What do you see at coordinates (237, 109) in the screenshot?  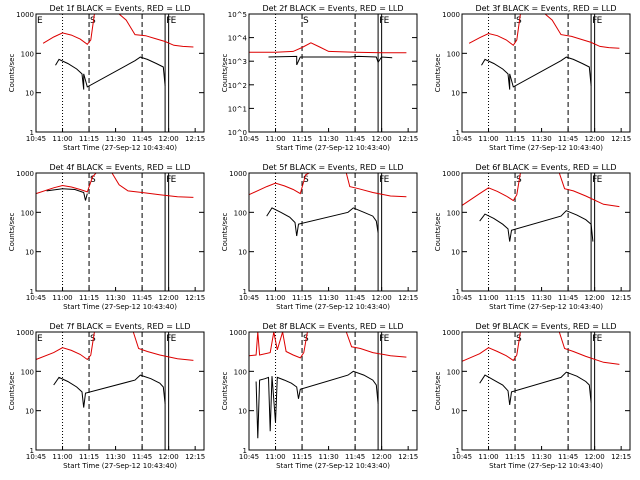 I see `y-tick-label: 10^1` at bounding box center [237, 109].